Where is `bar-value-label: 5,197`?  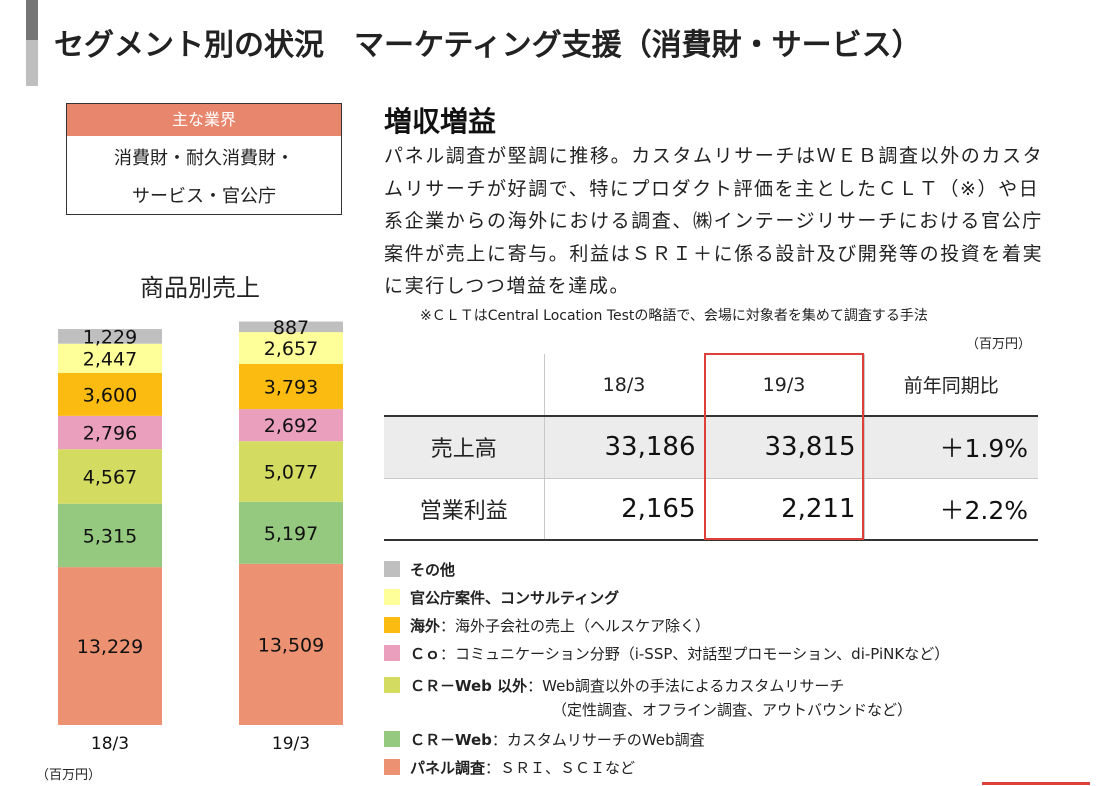 bar-value-label: 5,197 is located at coordinates (291, 534).